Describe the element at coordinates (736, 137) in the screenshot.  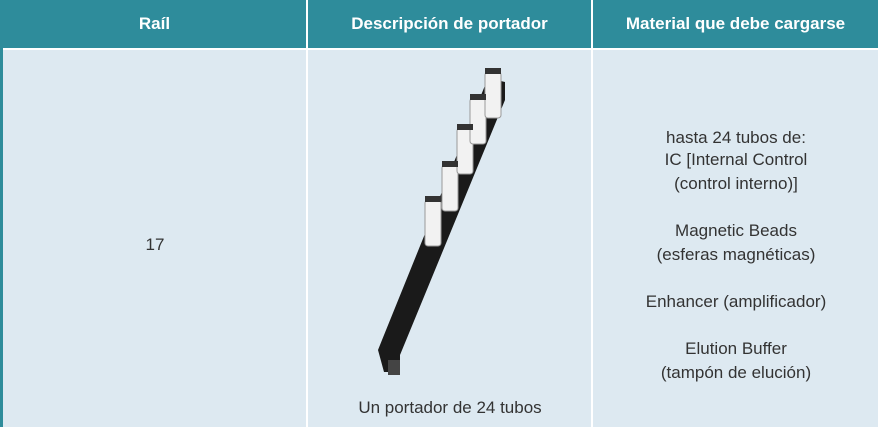
I see `material-intro: hasta 24 tubos de:` at that location.